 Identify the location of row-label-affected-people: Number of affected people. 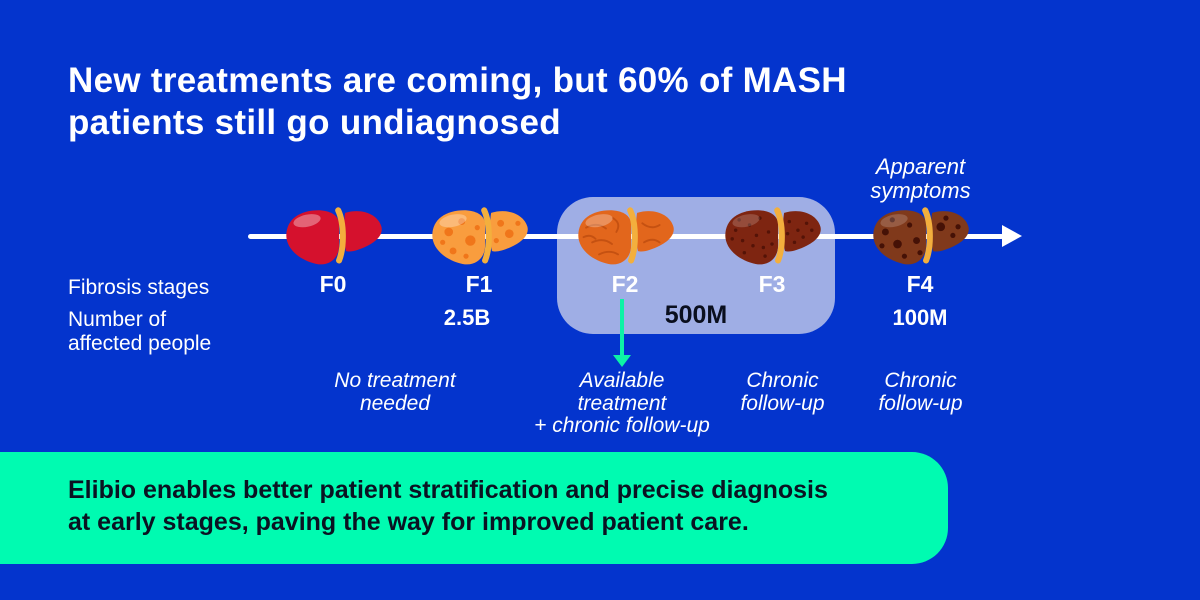
(140, 331).